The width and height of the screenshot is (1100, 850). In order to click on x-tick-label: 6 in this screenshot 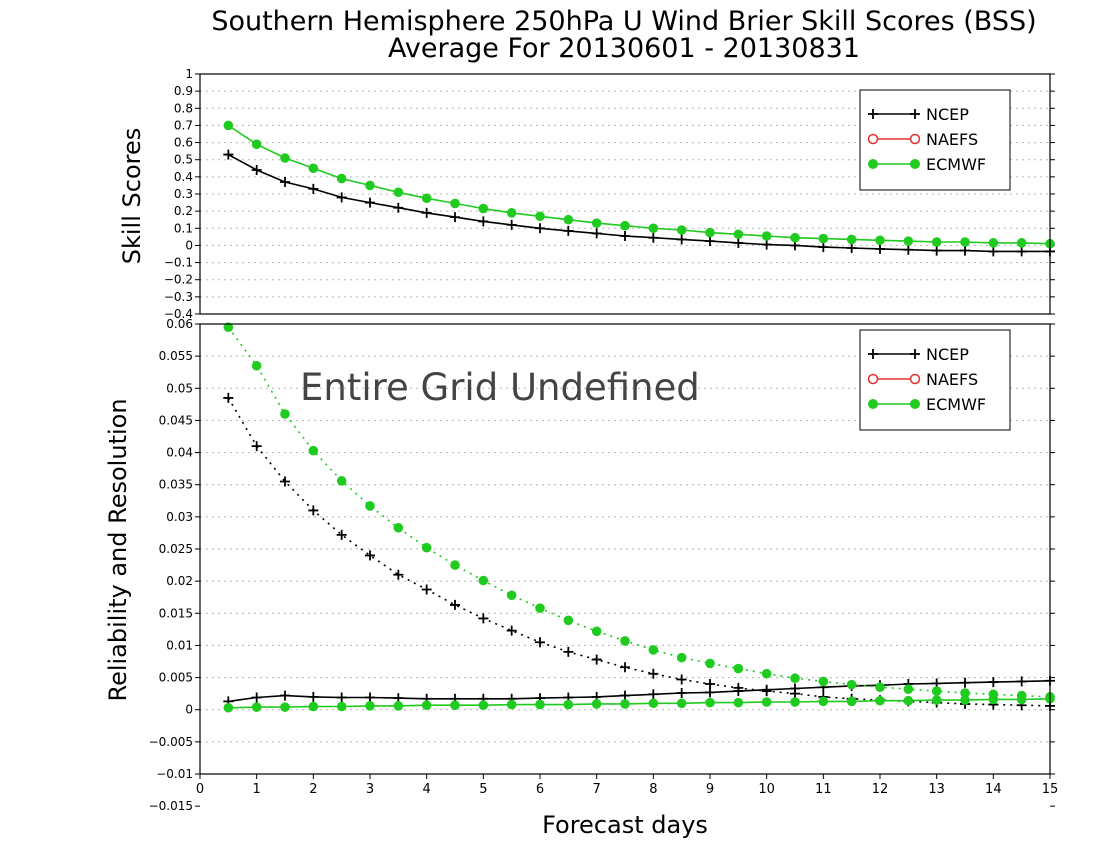, I will do `click(540, 789)`.